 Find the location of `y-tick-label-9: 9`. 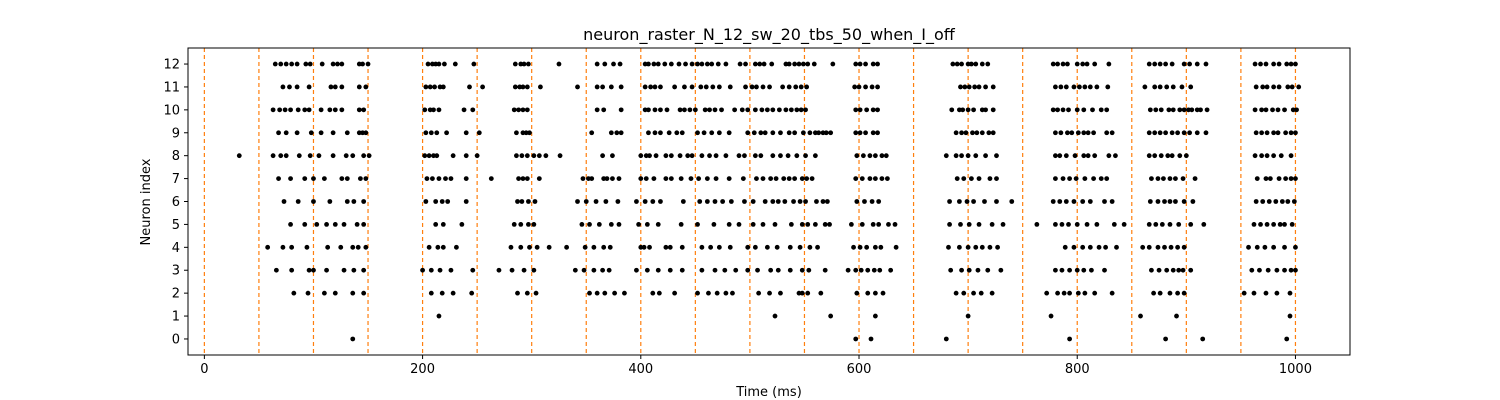

y-tick-label-9: 9 is located at coordinates (176, 133).